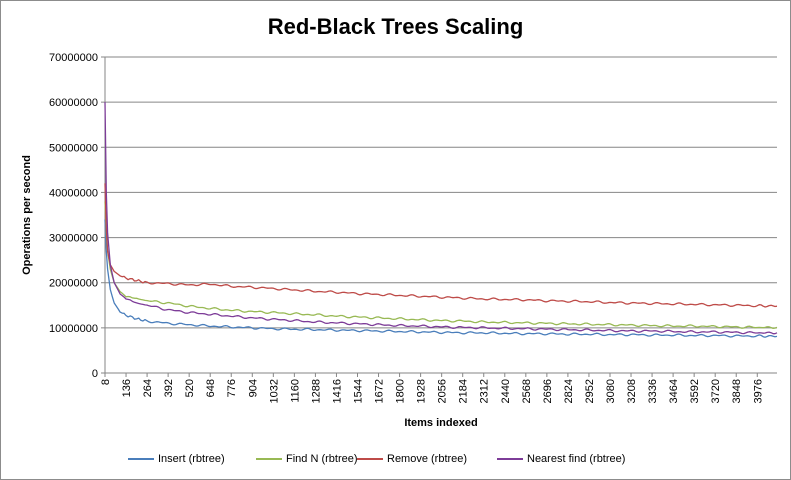  Describe the element at coordinates (506, 391) in the screenshot. I see `x-tick-label: 2440` at that location.